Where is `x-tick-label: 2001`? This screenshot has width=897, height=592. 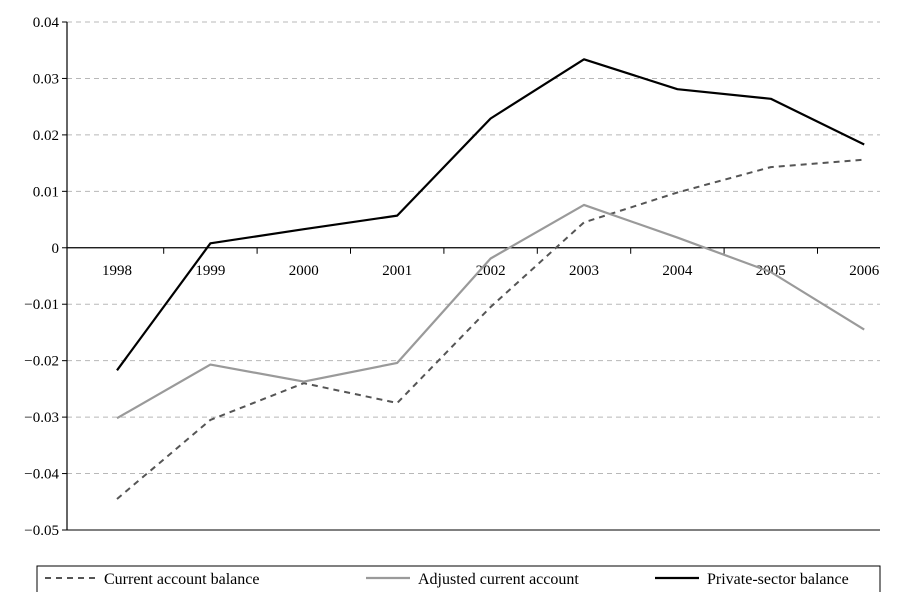
x-tick-label: 2001 is located at coordinates (397, 271).